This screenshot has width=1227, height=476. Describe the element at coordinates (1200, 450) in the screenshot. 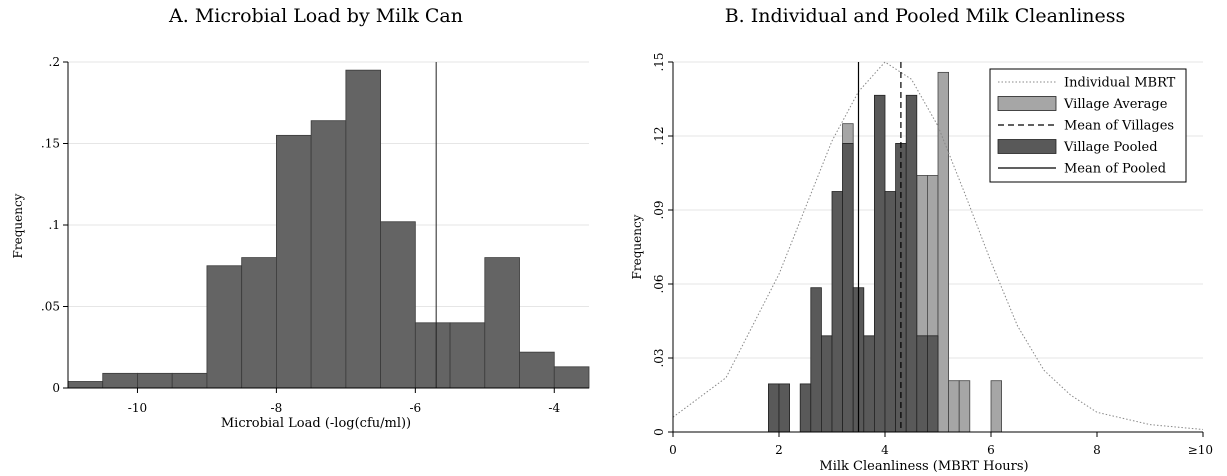

I see `x-tick-label: ≥10` at that location.